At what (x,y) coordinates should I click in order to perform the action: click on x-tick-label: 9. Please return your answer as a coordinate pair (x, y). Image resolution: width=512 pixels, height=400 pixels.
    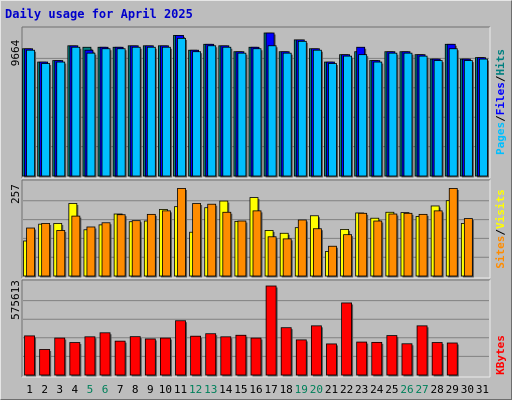
    Looking at the image, I should click on (150, 389).